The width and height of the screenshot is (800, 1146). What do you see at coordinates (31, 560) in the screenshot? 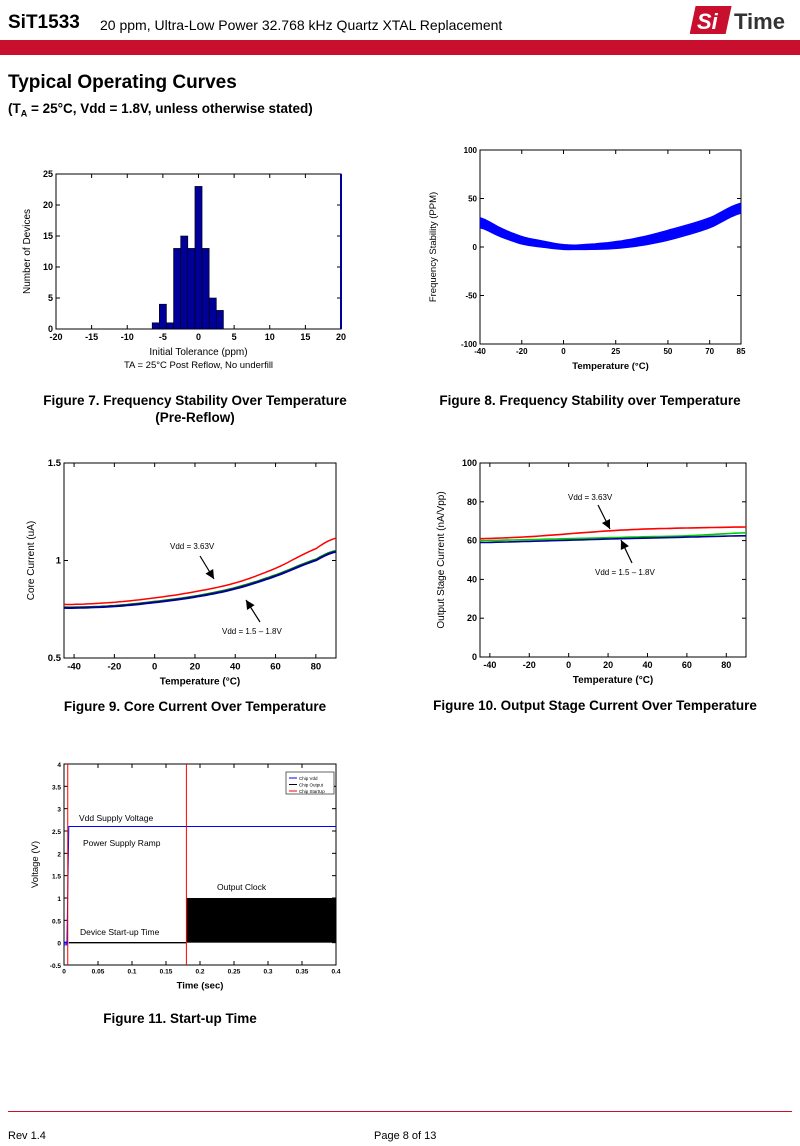
I see `fig9-ylabel: Core Current (uA)` at bounding box center [31, 560].